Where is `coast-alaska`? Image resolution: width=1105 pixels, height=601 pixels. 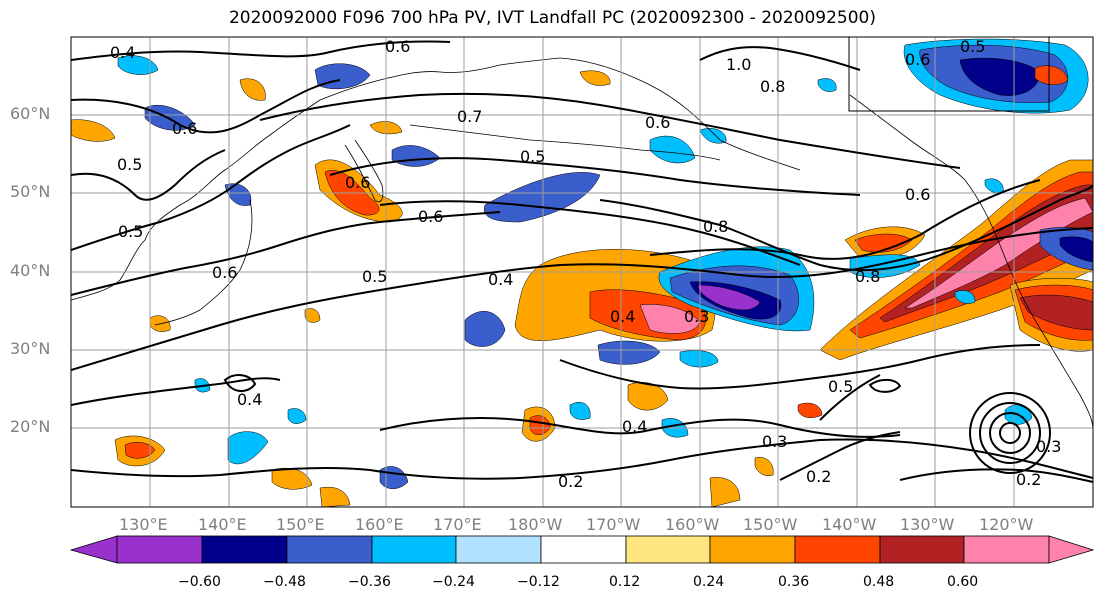 coast-alaska is located at coordinates (680, 114).